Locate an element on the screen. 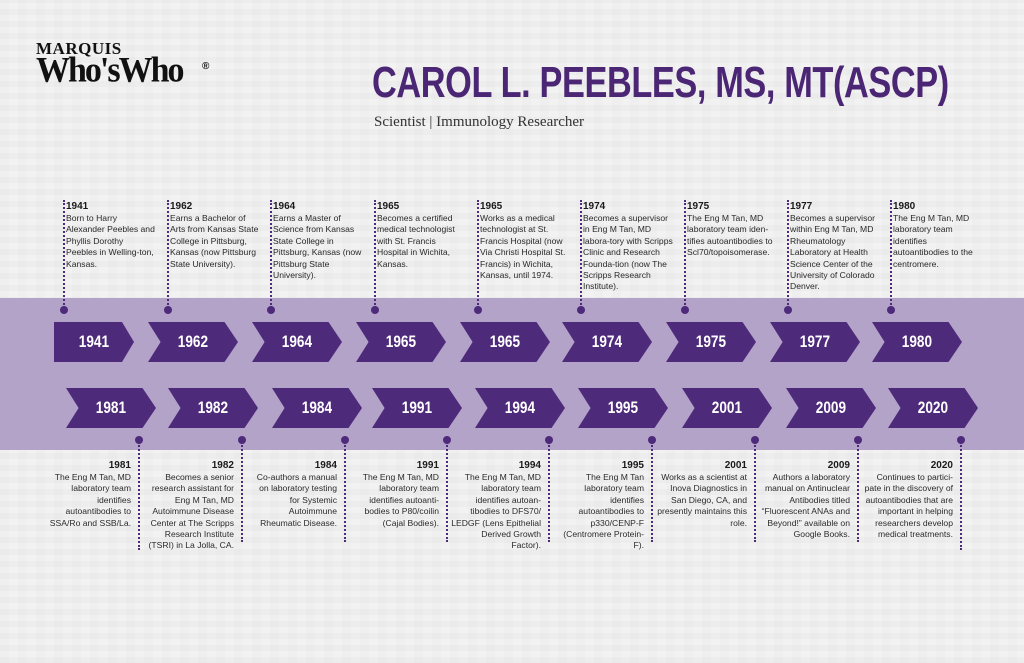  chevron-year-label: 1984 is located at coordinates (317, 407).